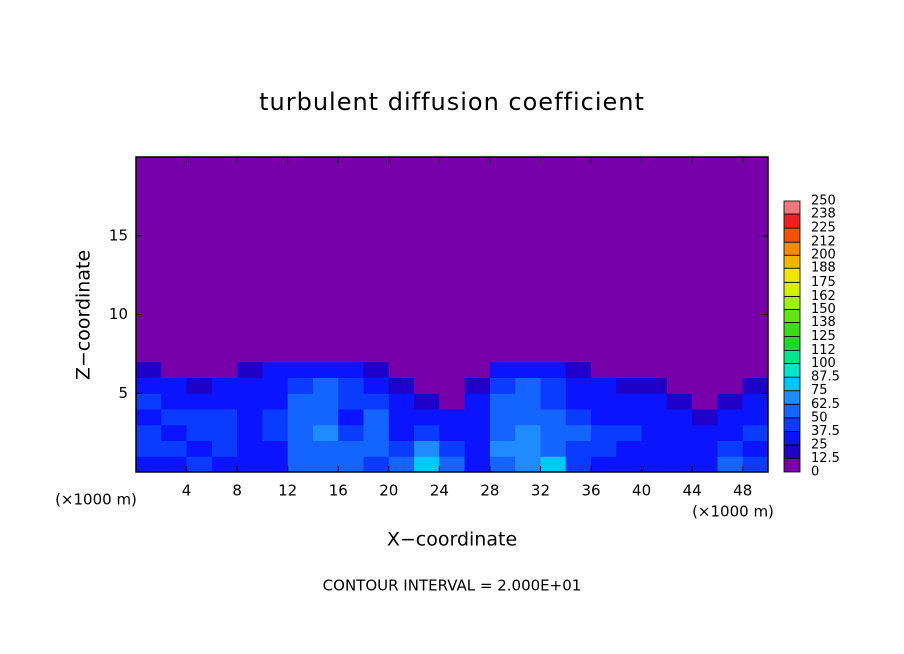  I want to click on colorbar-label: 138, so click(823, 322).